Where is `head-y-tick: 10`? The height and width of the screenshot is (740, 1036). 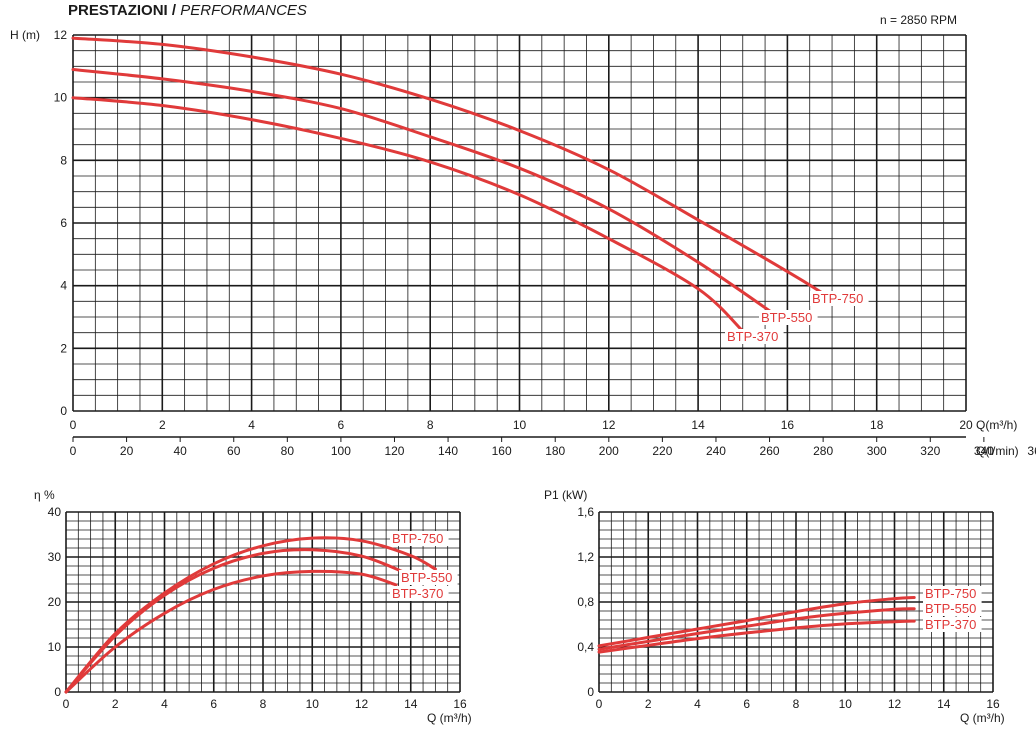
head-y-tick: 10 is located at coordinates (61, 98).